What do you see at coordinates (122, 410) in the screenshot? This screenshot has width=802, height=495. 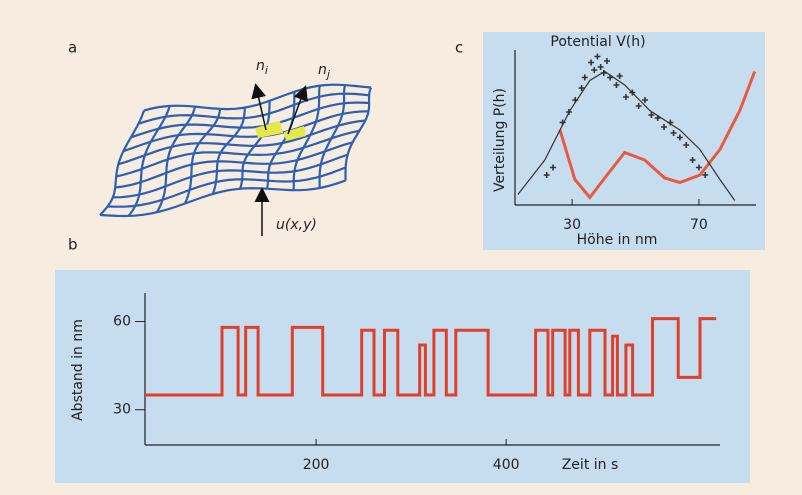 I see `y-tick-label: 30` at bounding box center [122, 410].